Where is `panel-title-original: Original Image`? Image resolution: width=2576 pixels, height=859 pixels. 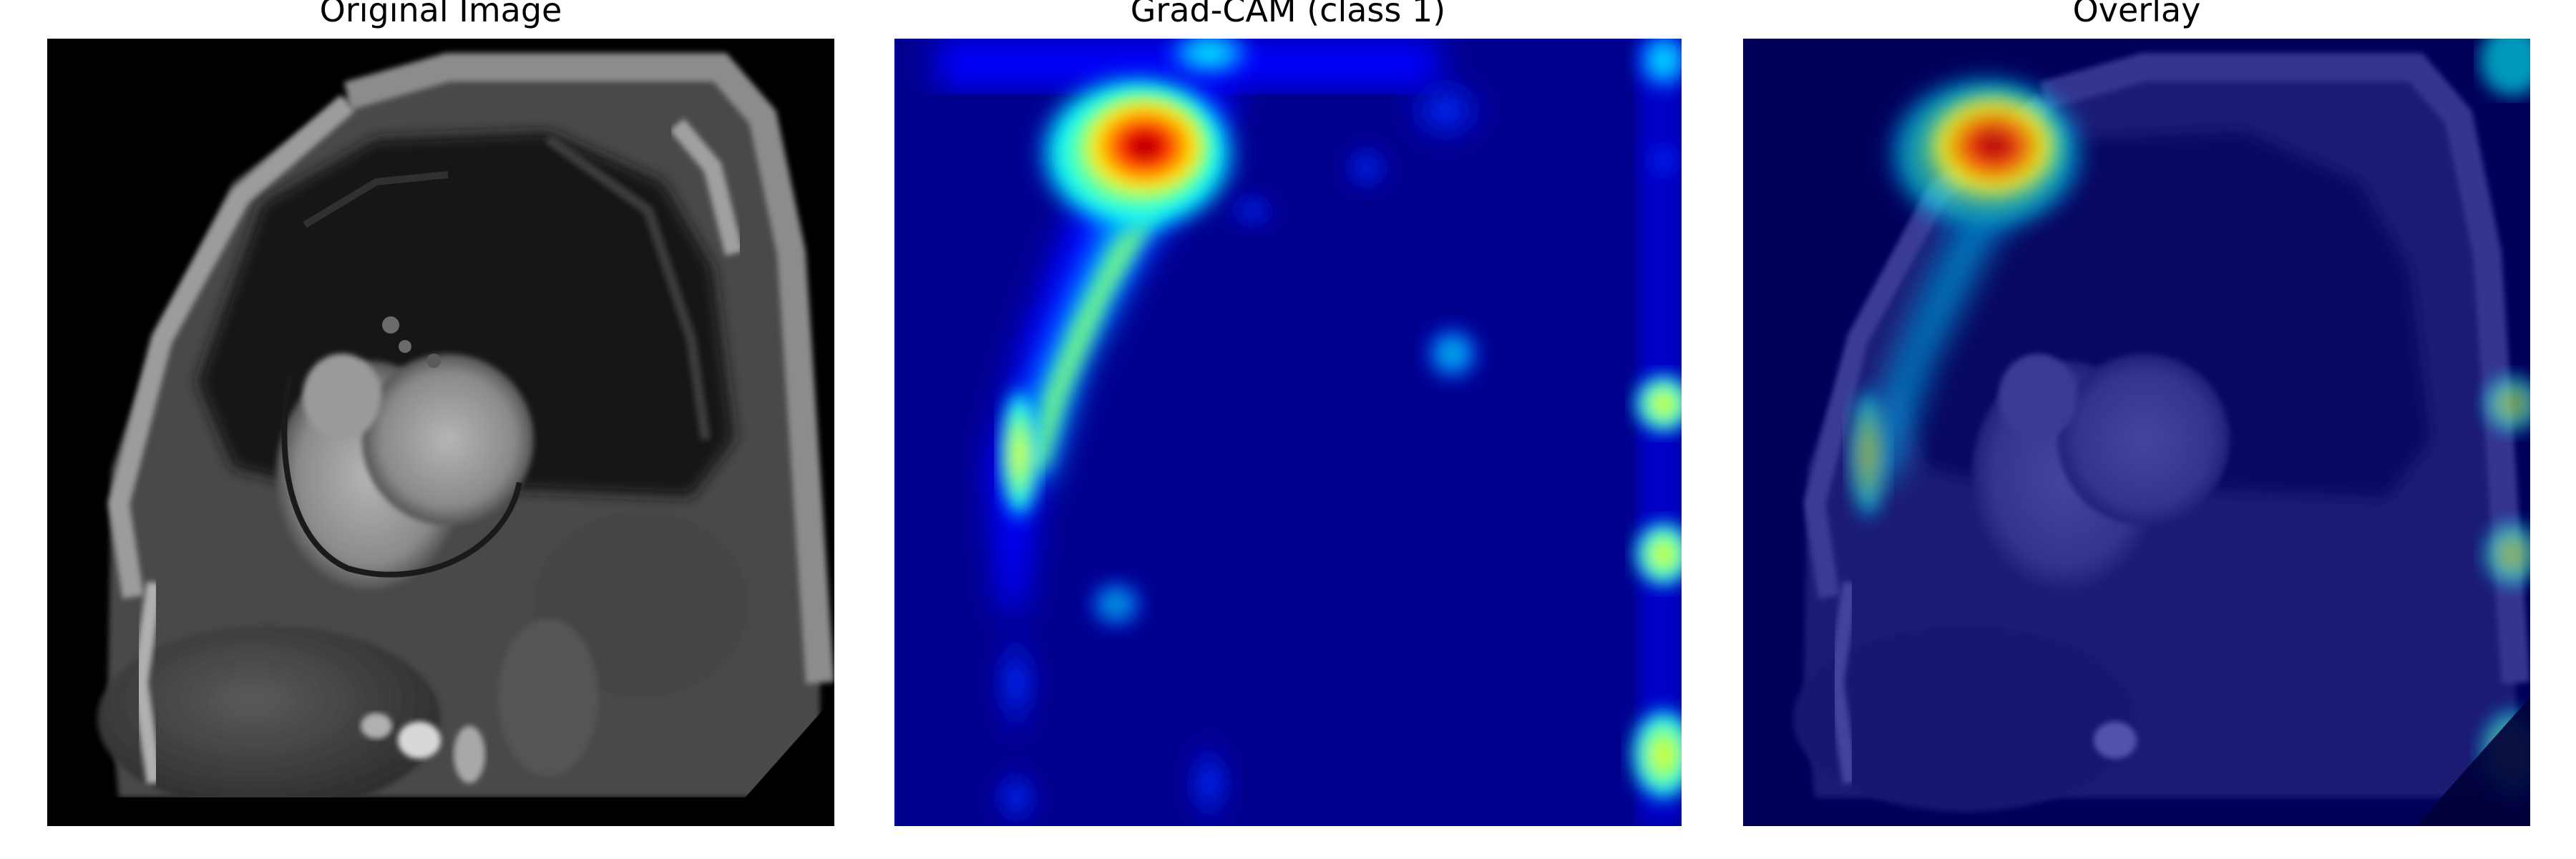
panel-title-original: Original Image is located at coordinates (440, 14).